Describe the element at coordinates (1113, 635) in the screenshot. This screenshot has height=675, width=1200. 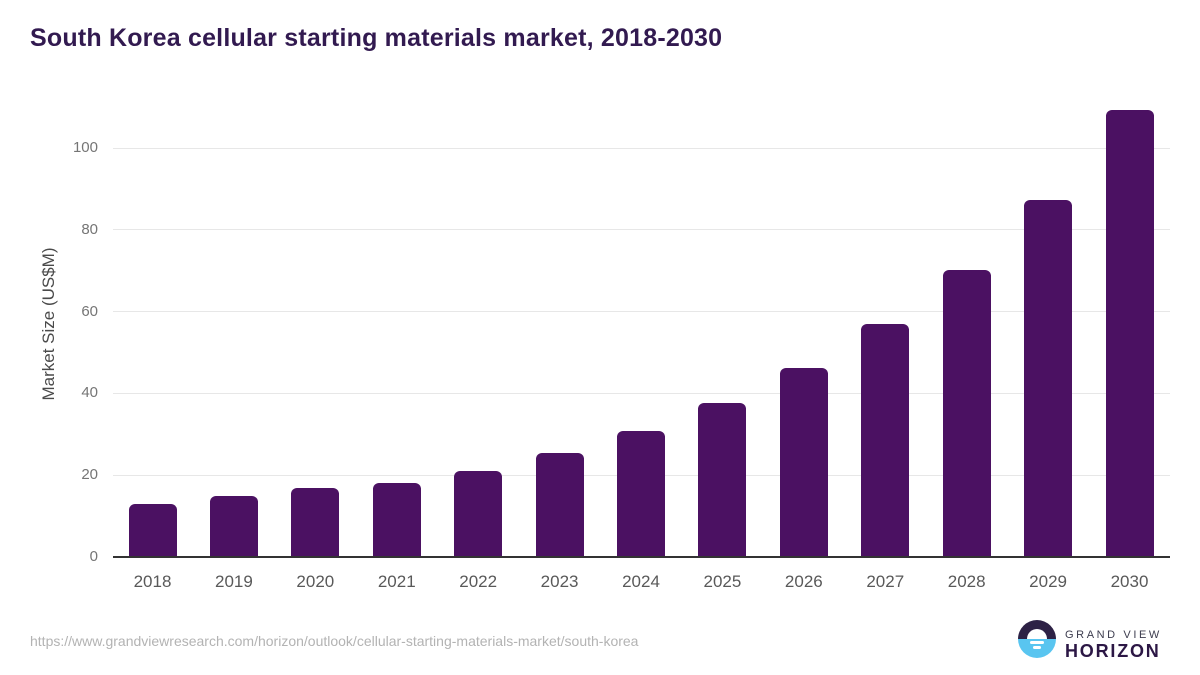
I see `logo-text-grand-view: GRAND VIEW` at that location.